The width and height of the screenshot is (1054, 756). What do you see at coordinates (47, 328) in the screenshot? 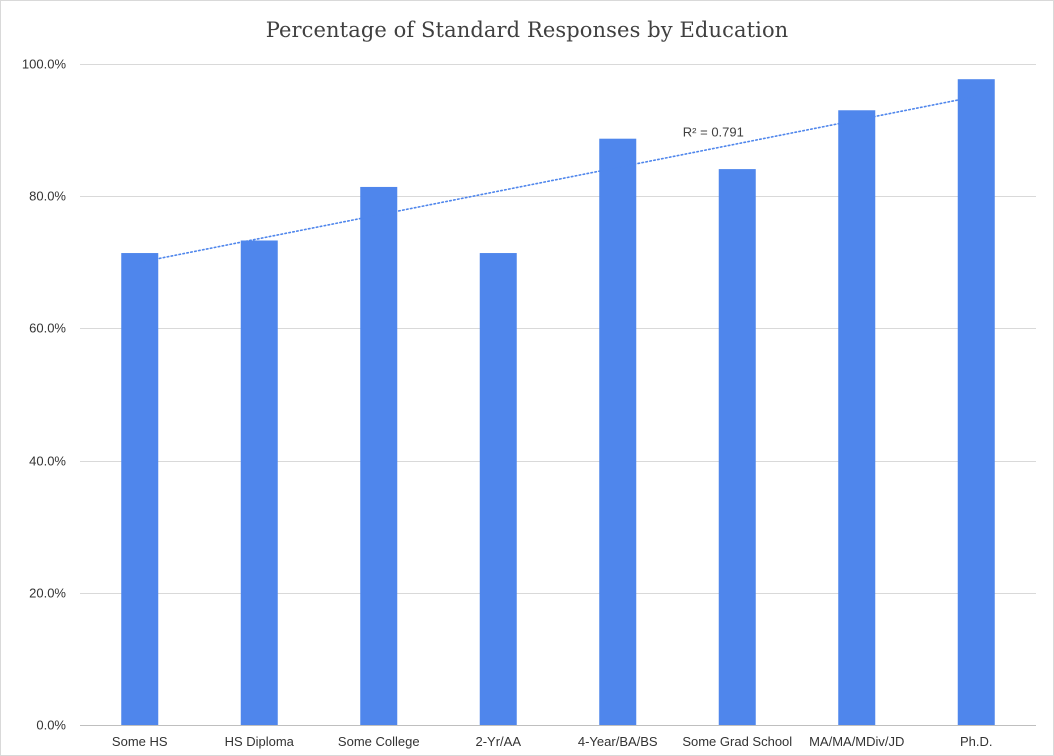
I see `y-tick-label: 60.0%` at bounding box center [47, 328].